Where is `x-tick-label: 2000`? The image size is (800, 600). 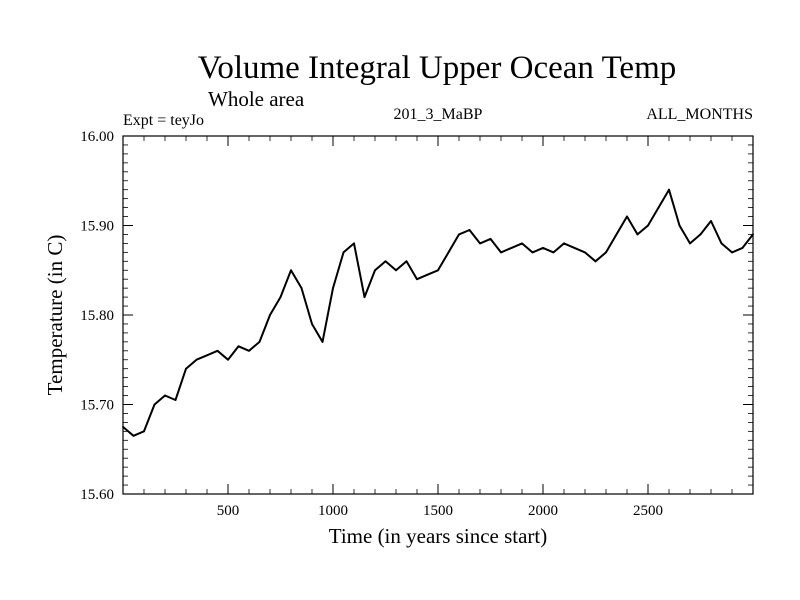
x-tick-label: 2000 is located at coordinates (543, 511).